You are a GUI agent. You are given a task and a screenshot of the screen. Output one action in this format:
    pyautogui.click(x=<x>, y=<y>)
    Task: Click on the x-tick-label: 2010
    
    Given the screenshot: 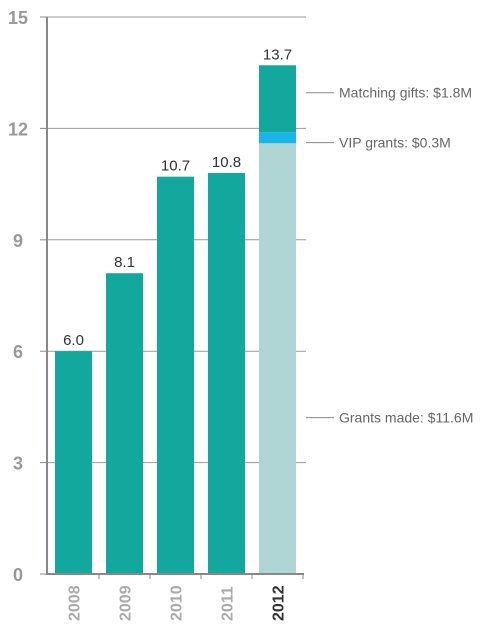 What is the action you would take?
    pyautogui.click(x=177, y=603)
    